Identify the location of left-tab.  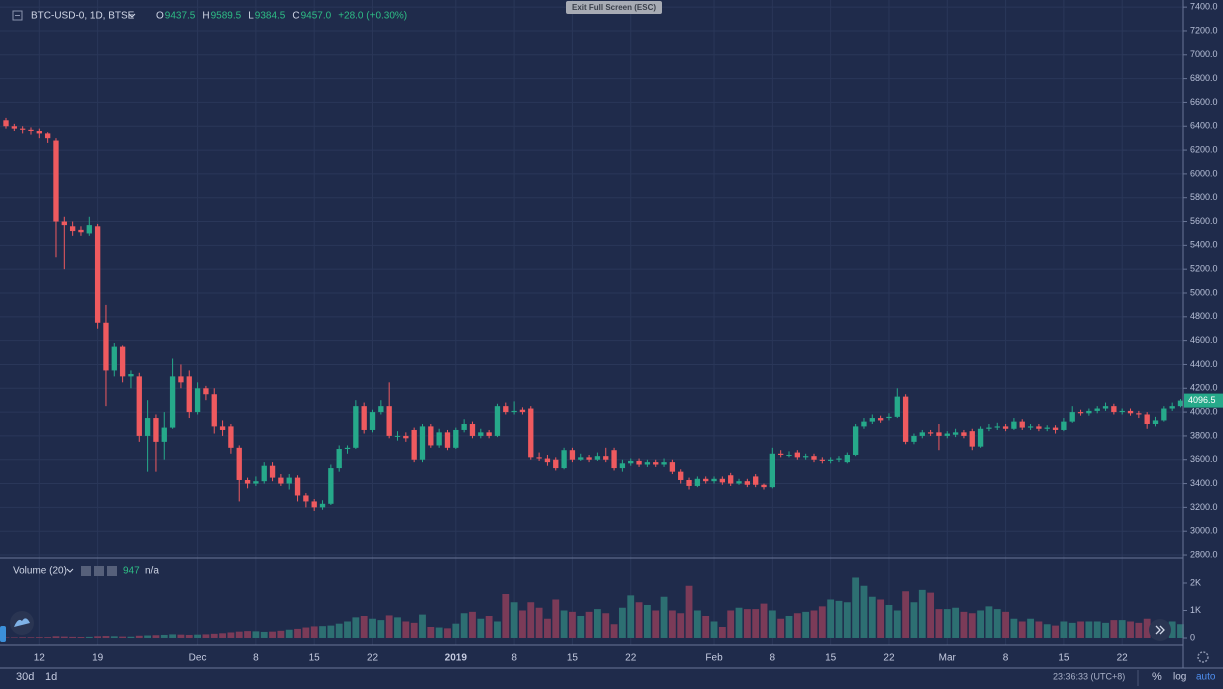
(3, 634).